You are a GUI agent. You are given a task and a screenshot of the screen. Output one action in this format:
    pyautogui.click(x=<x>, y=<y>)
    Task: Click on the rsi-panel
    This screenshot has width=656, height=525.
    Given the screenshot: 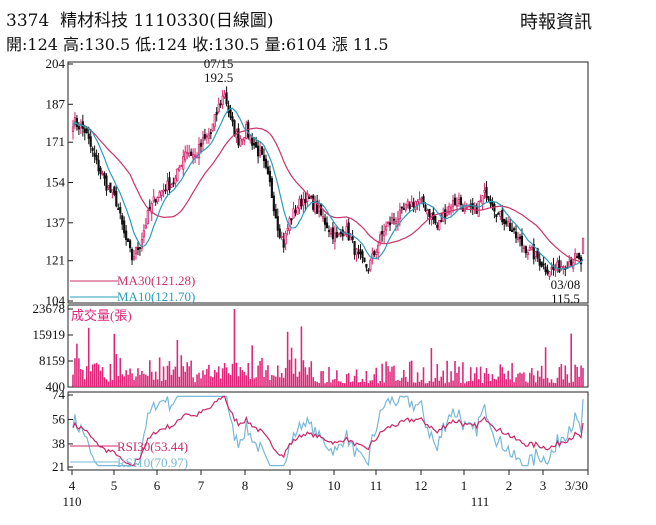 What is the action you would take?
    pyautogui.click(x=328, y=431)
    